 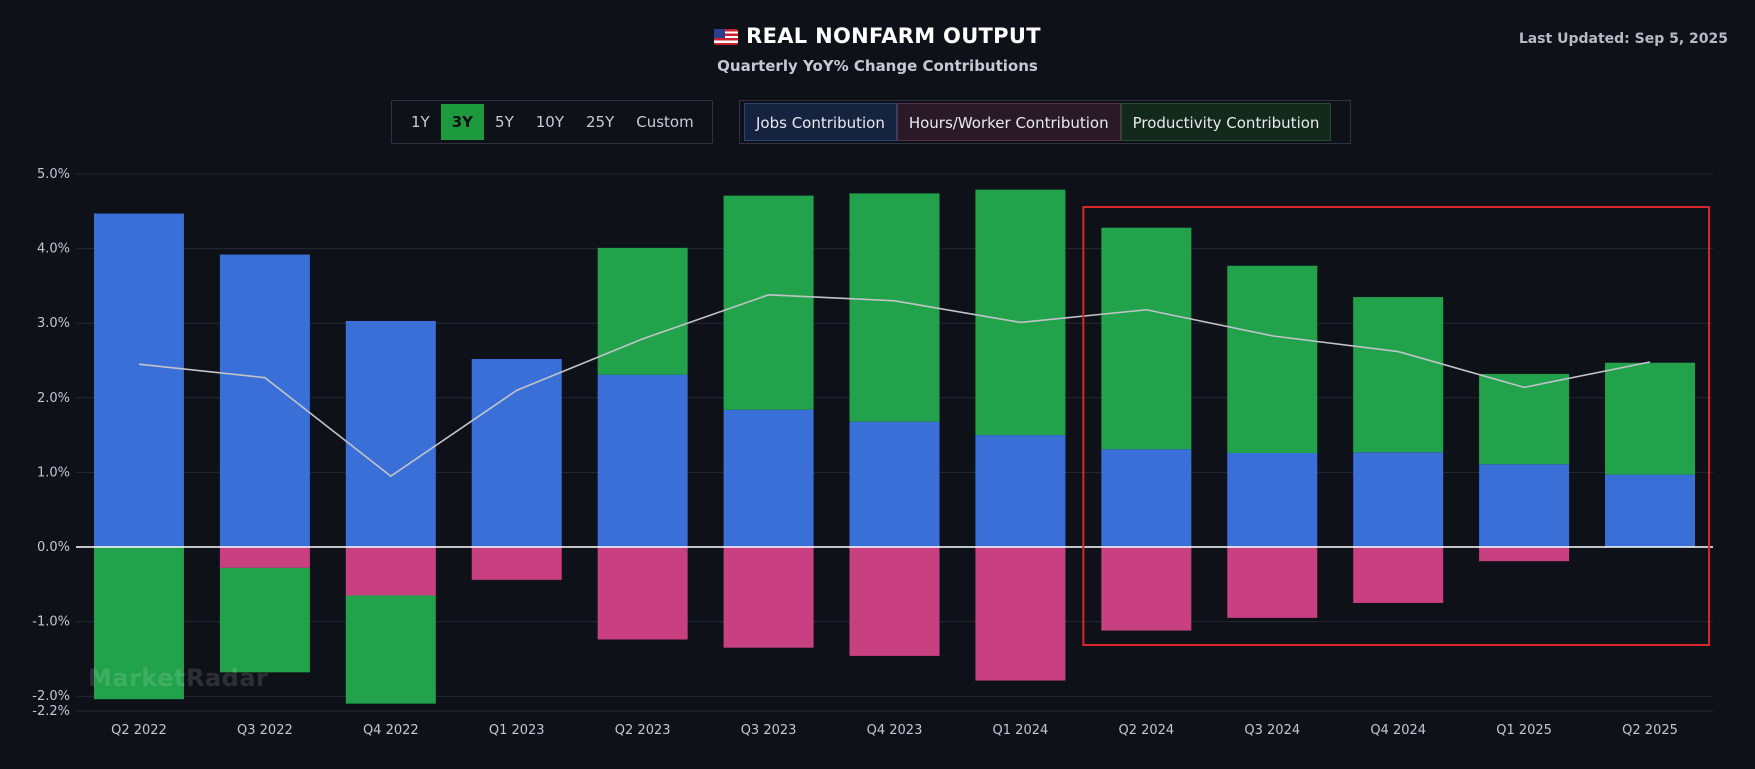 I want to click on x-tick-label: Q4 2022, so click(x=391, y=730).